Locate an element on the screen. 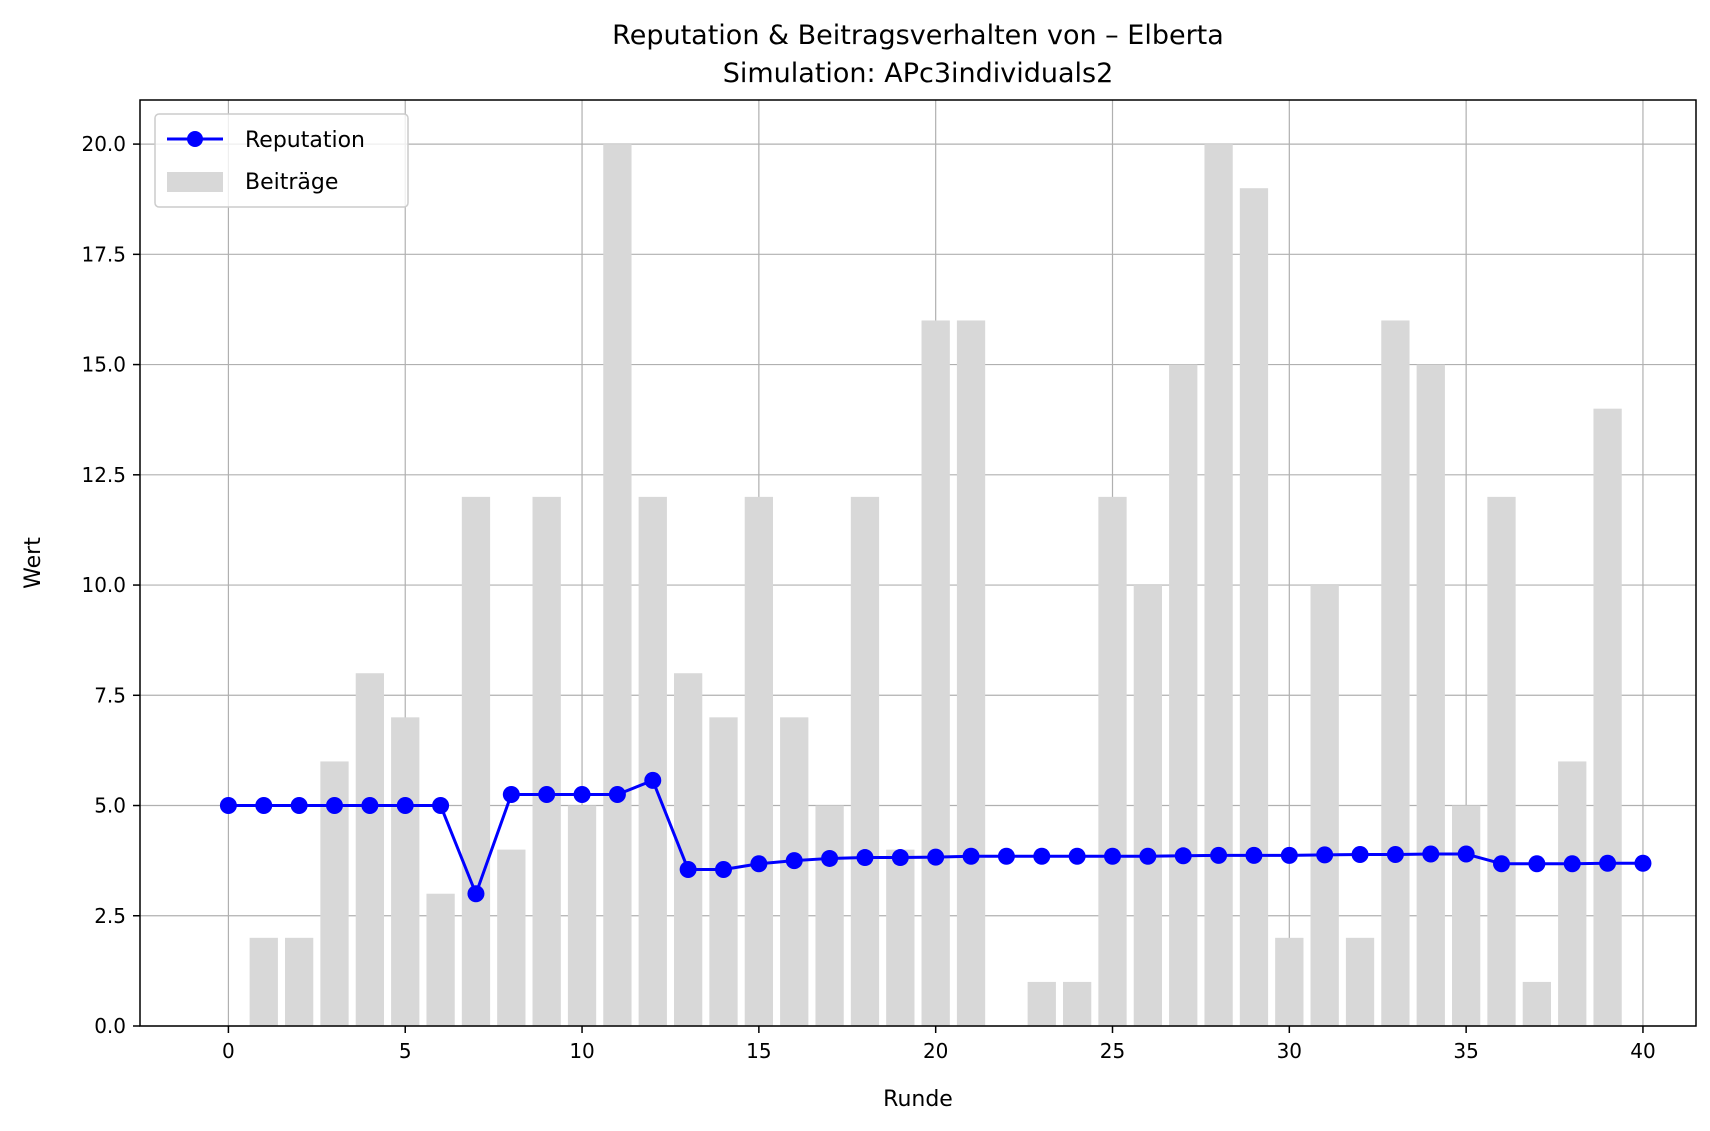  y-axis-label: Wert is located at coordinates (33, 563).